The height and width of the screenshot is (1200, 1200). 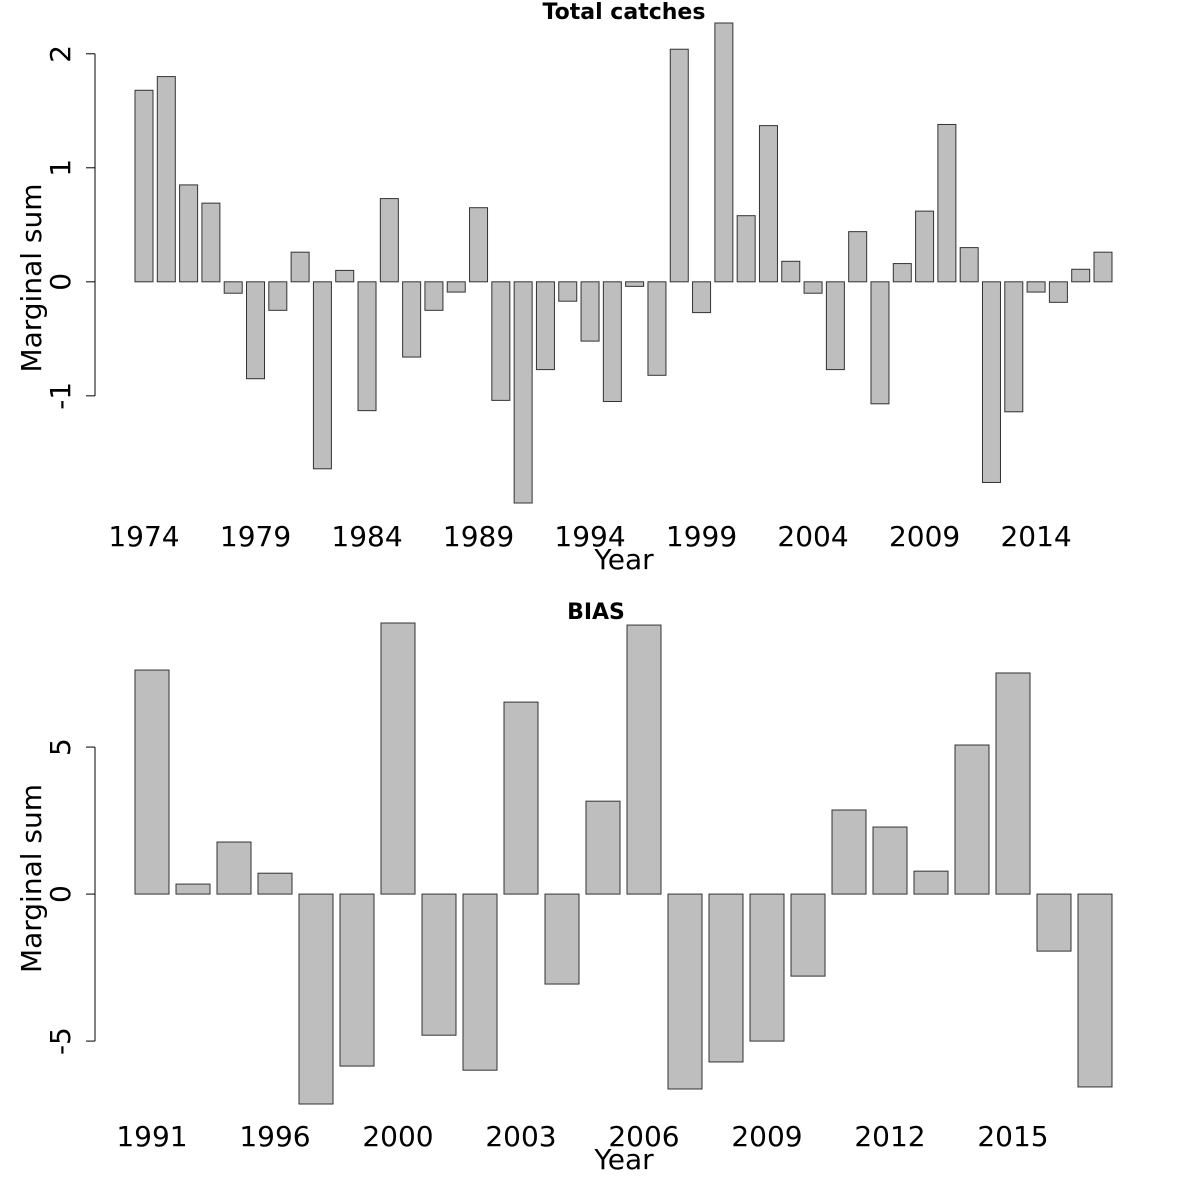 What do you see at coordinates (1035, 536) in the screenshot?
I see `x-tick-label: 2014` at bounding box center [1035, 536].